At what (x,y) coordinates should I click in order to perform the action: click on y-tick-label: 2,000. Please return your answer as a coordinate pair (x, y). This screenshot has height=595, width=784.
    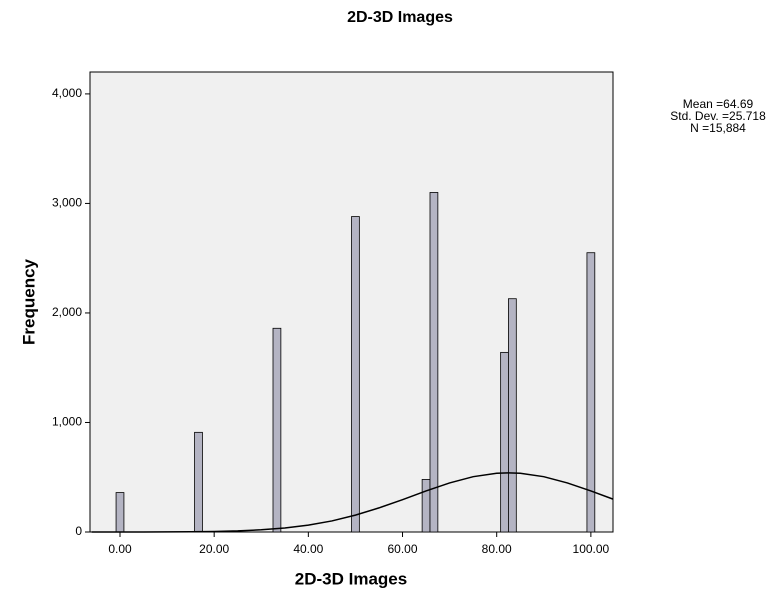
    Looking at the image, I should click on (67, 312).